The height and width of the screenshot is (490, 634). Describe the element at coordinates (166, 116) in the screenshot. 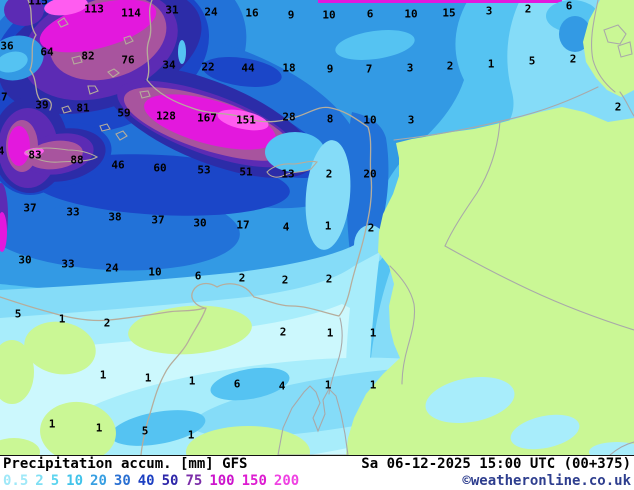

I see `precip-value-label: 128` at that location.